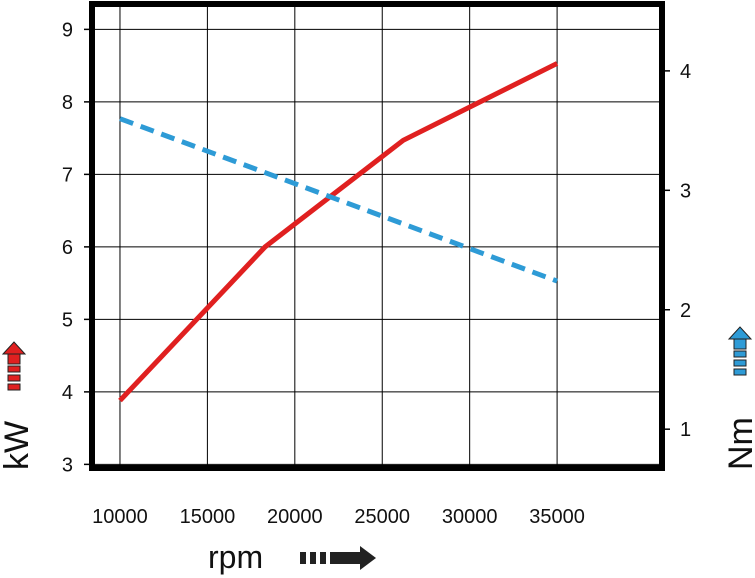 This screenshot has width=755, height=578. Describe the element at coordinates (67, 465) in the screenshot. I see `y-left-tick-label: 3` at that location.